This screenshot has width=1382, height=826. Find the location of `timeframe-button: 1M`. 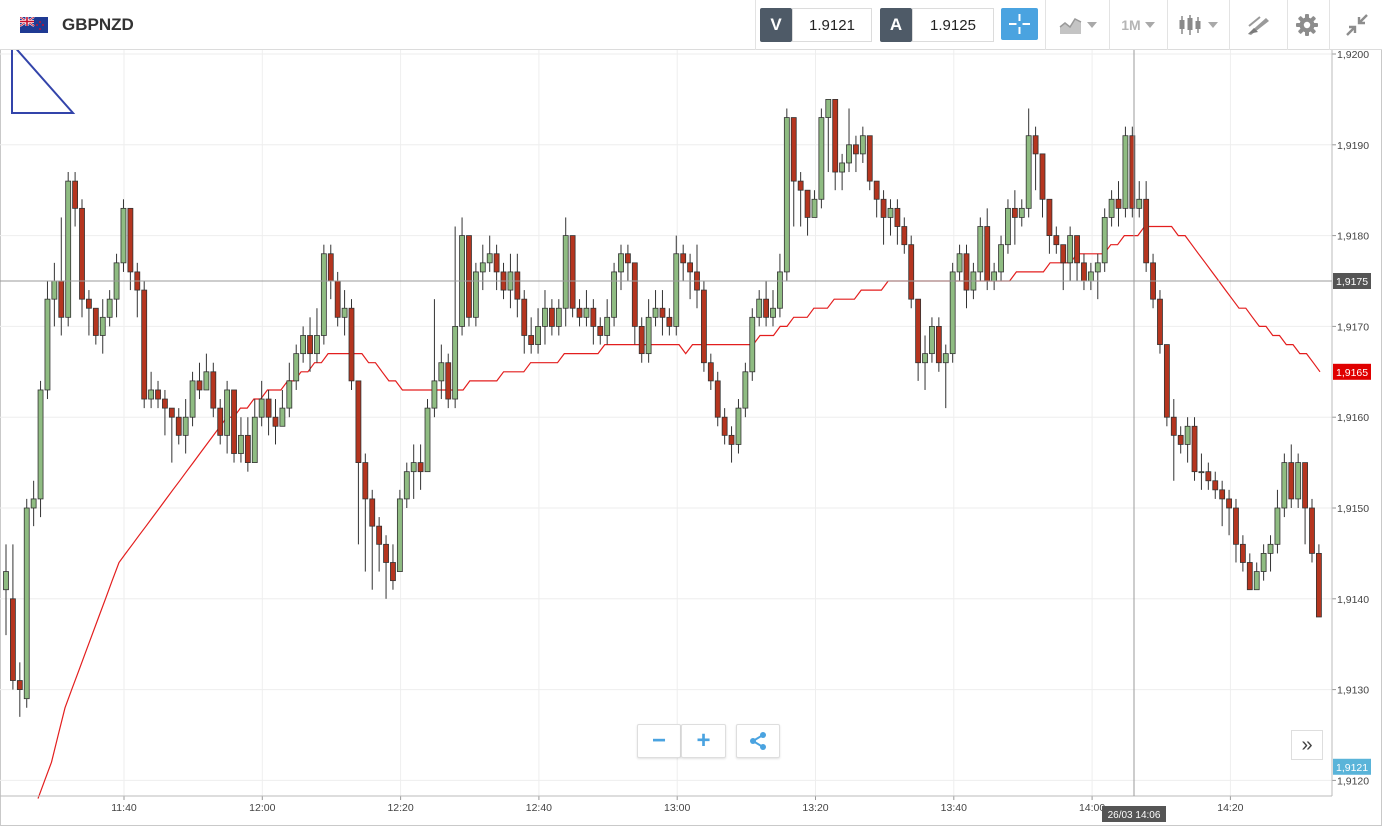

timeframe-button: 1M is located at coordinates (1138, 25).